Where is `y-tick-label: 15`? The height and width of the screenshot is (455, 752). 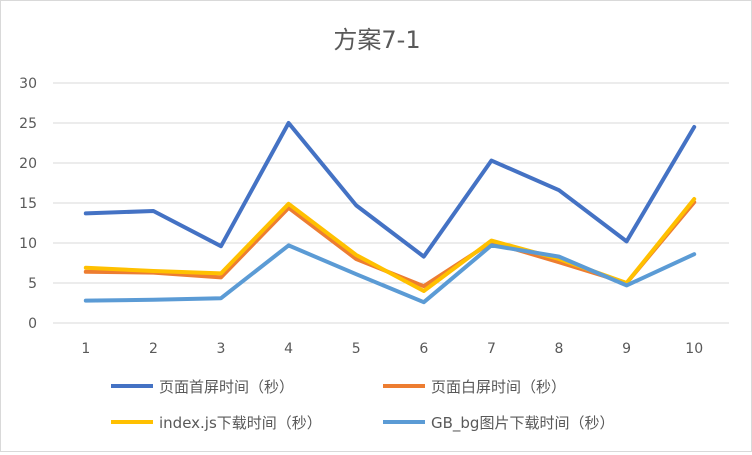 y-tick-label: 15 is located at coordinates (28, 204).